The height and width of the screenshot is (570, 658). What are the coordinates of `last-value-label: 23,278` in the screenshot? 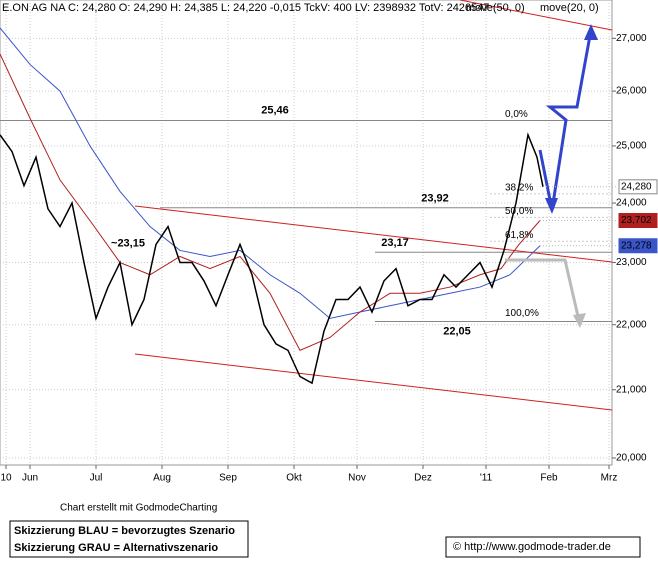 It's located at (636, 245).